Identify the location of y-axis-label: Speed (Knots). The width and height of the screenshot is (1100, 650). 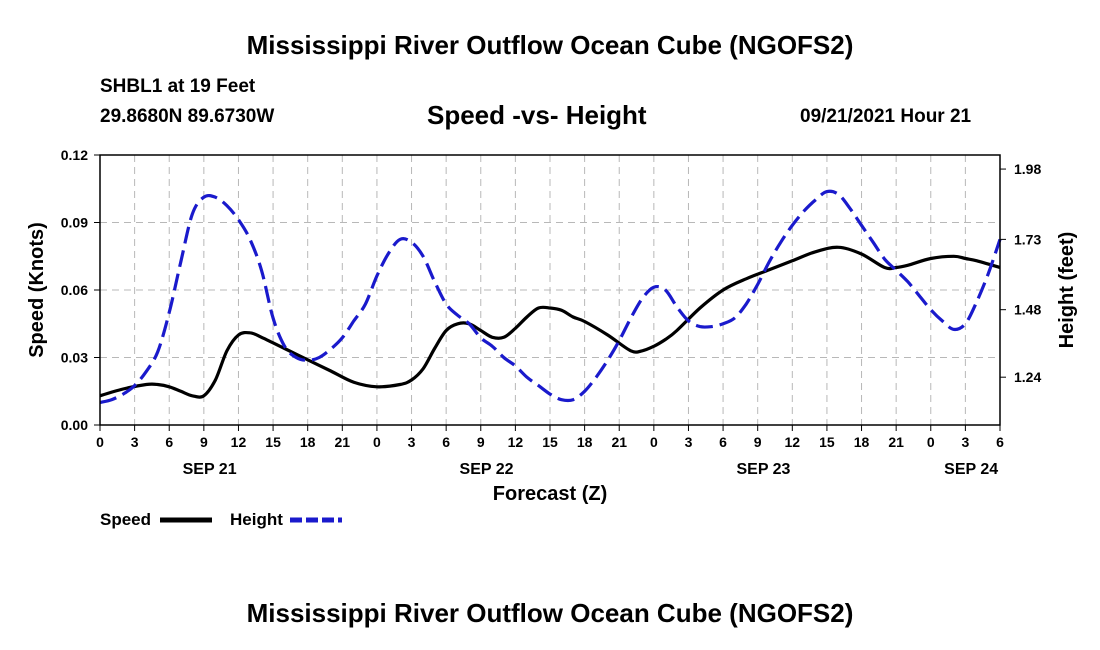
(37, 290).